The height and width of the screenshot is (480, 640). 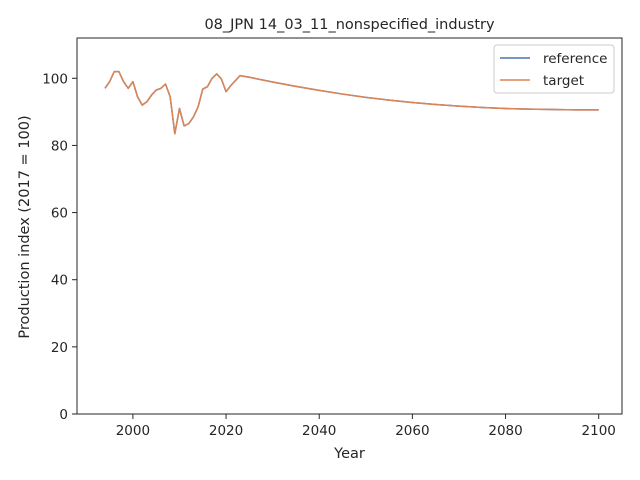 What do you see at coordinates (59, 146) in the screenshot?
I see `y-tick-label-80: 80` at bounding box center [59, 146].